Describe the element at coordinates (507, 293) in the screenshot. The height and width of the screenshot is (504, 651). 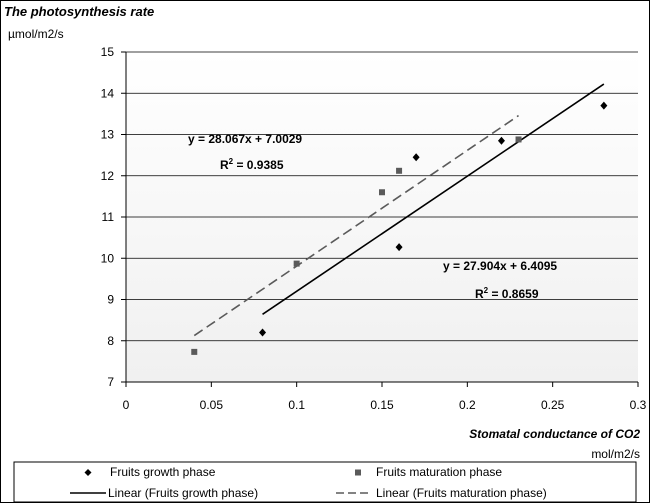
I see `growth-trend-r2: R2 = 0.8659` at that location.